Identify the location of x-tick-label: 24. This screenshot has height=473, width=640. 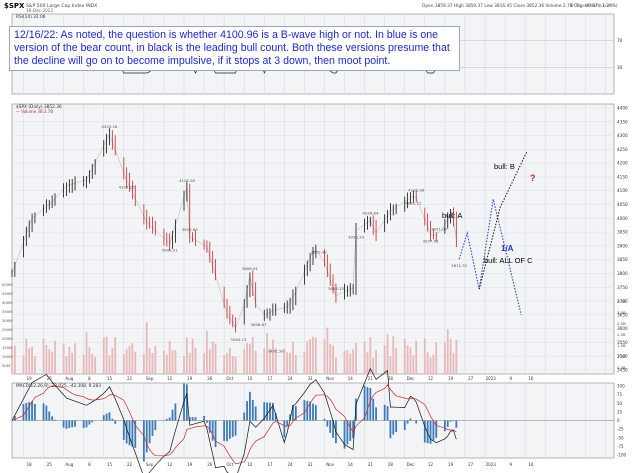
(291, 464).